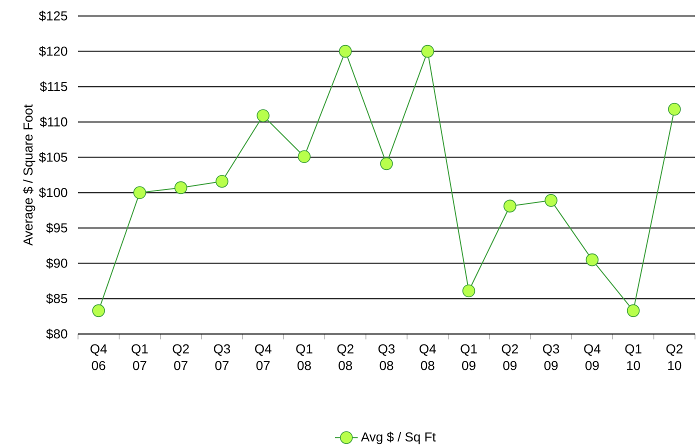 This screenshot has width=698, height=445. What do you see at coordinates (551, 357) in the screenshot?
I see `x-tick-label: Q3 09` at bounding box center [551, 357].